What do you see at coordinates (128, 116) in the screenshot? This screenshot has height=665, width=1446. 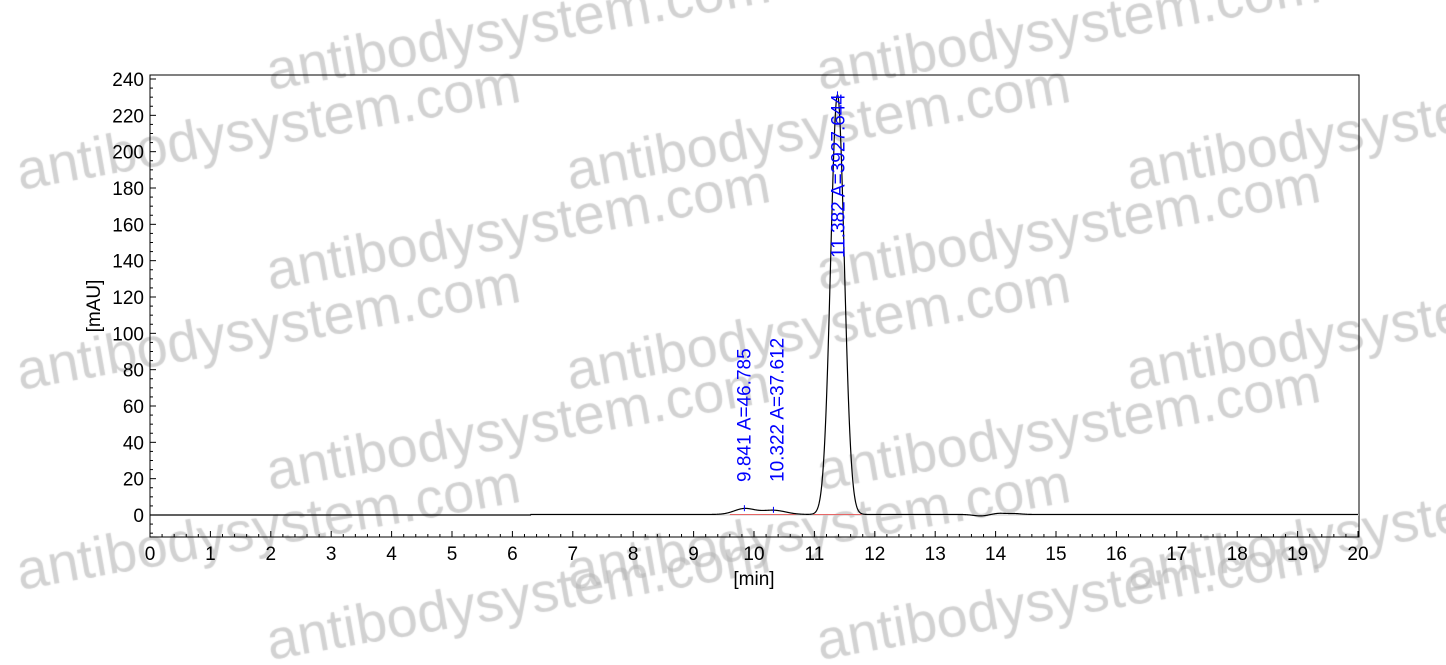 I see `y-tick-label: 220` at bounding box center [128, 116].